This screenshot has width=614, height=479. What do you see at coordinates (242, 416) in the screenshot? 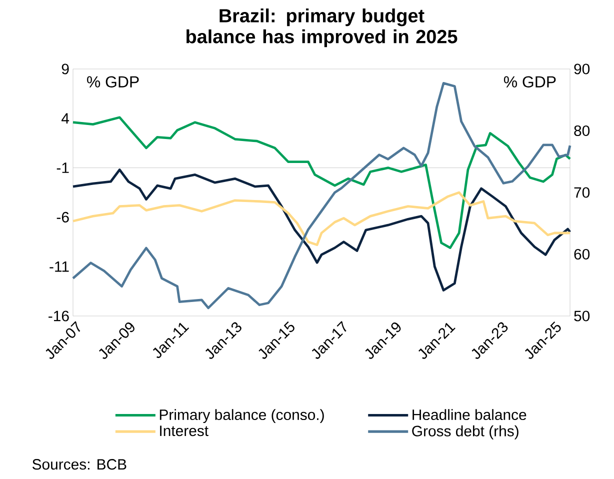
I see `legend-label: Primary balance (conso.)` at bounding box center [242, 416].